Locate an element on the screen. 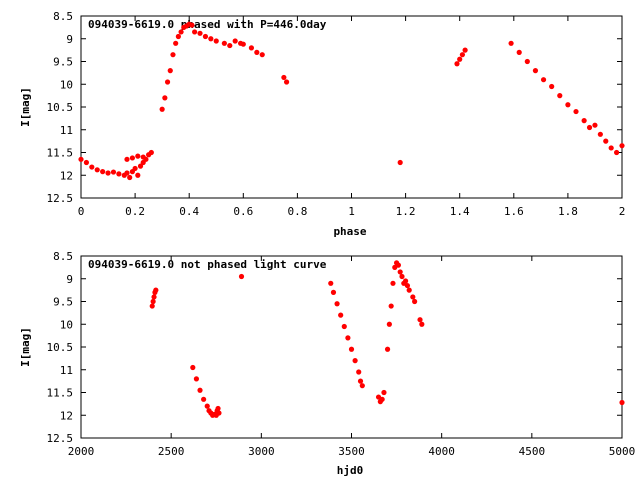  phased-x-tick-label: 0.8 is located at coordinates (297, 211).